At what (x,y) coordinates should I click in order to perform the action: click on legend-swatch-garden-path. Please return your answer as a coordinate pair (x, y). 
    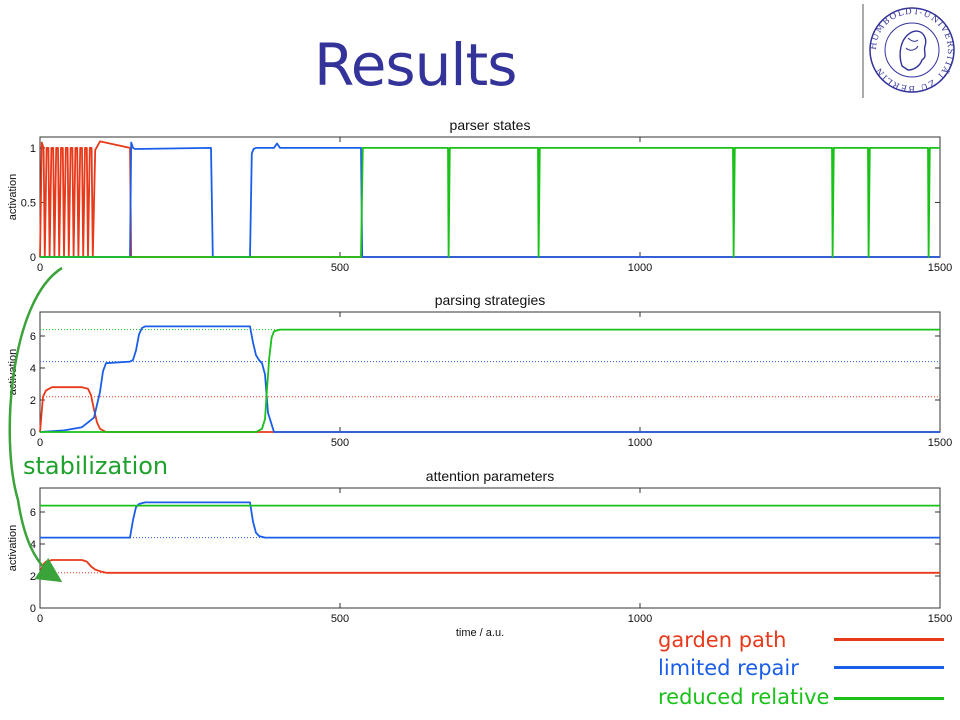
    Looking at the image, I should click on (889, 639).